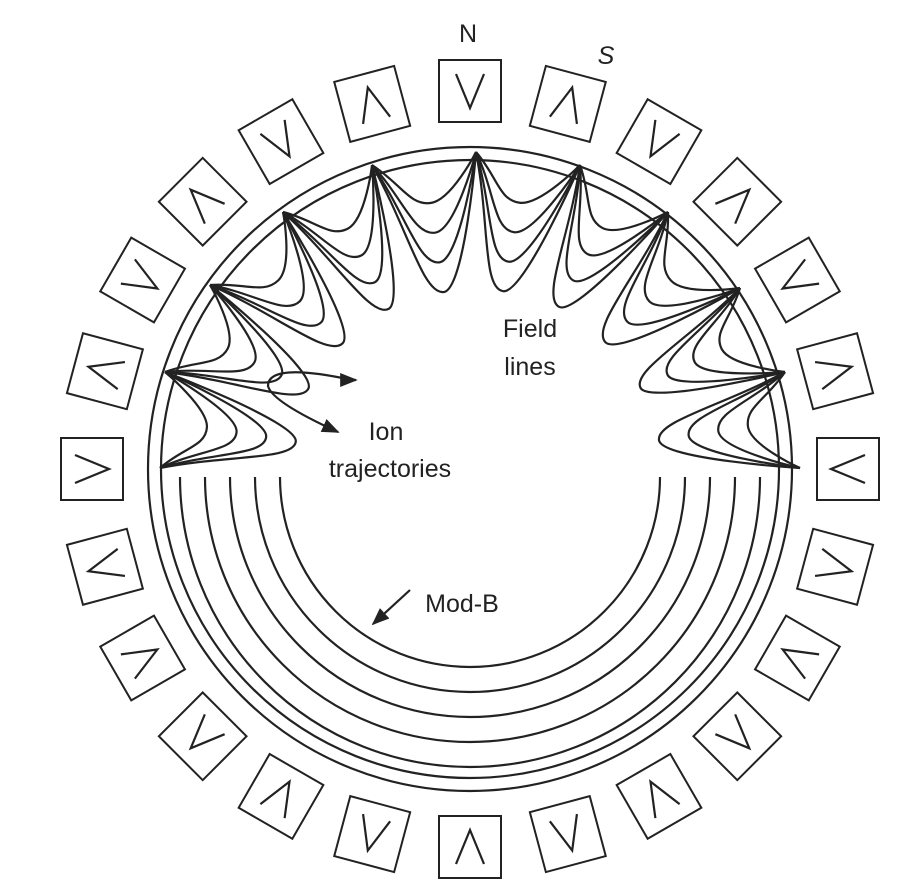 This screenshot has width=898, height=893. What do you see at coordinates (468, 34) in the screenshot?
I see `north-label: N` at bounding box center [468, 34].